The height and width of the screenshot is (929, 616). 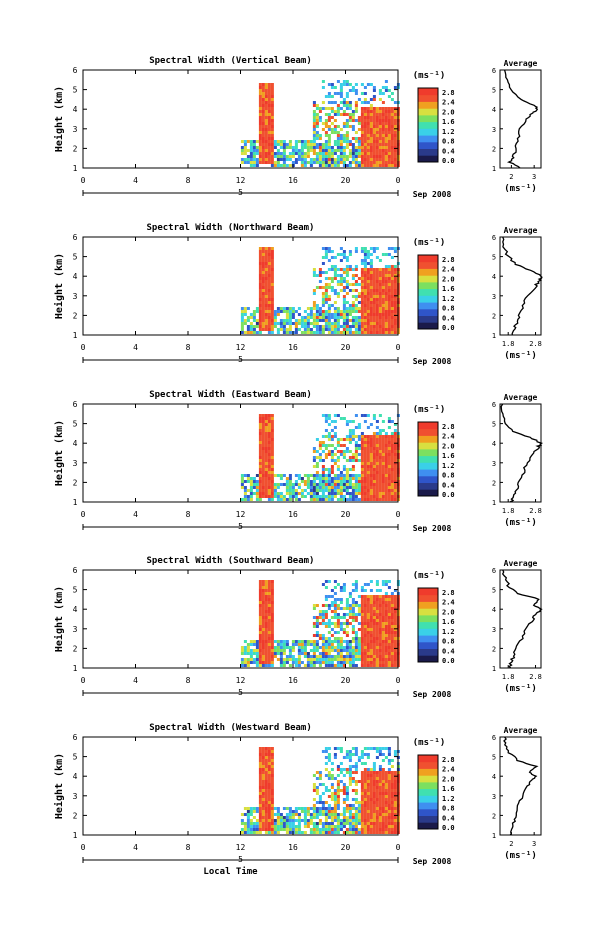 What do you see at coordinates (448, 818) in the screenshot?
I see `colorbar-tick-label: 0.4` at bounding box center [448, 818].